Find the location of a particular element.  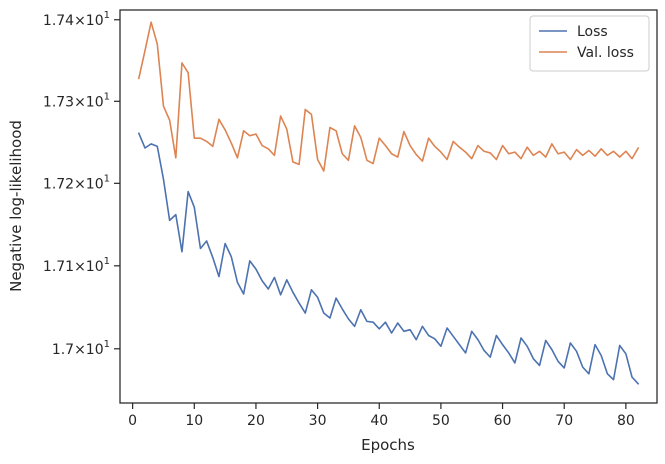

y-tick-label: 1.7×10¹ is located at coordinates (81, 348).